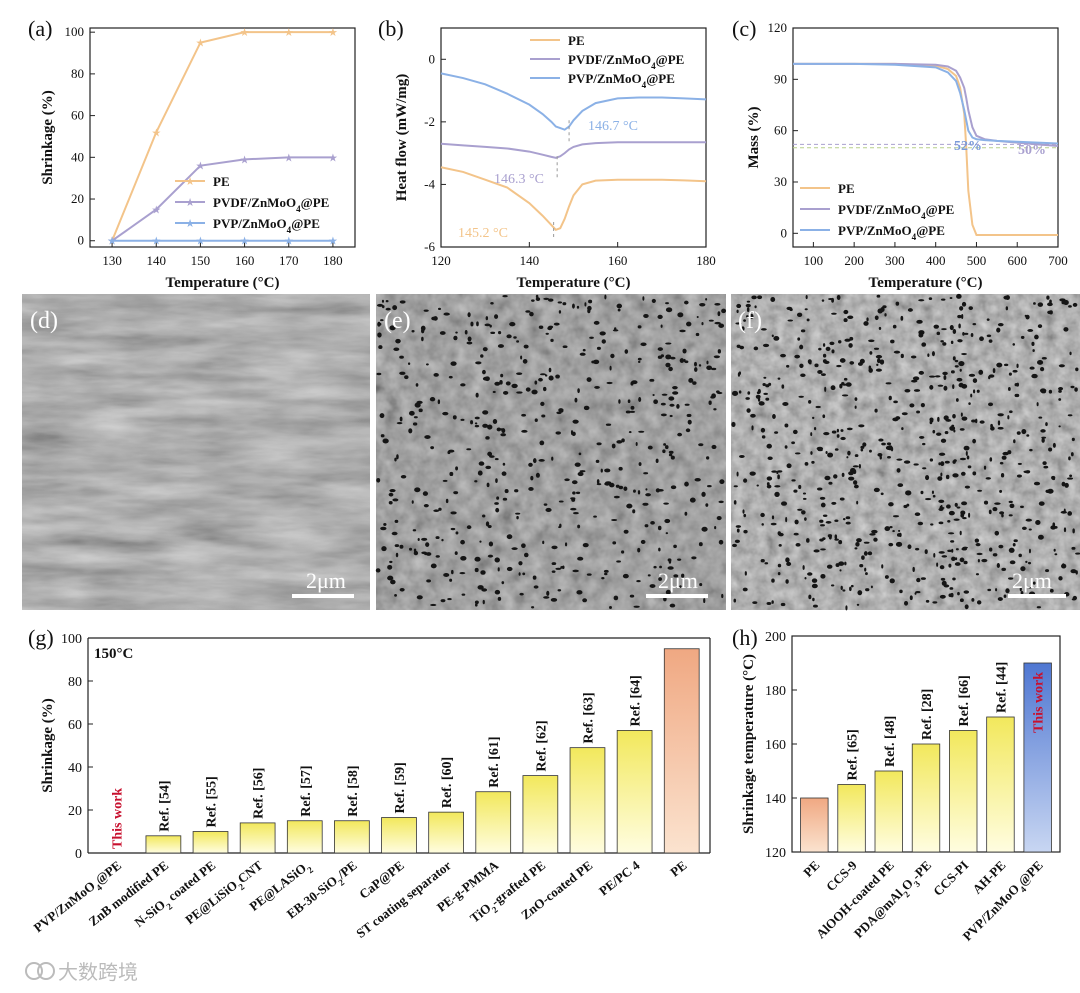  I want to click on plot-frame, so click(925, 137).